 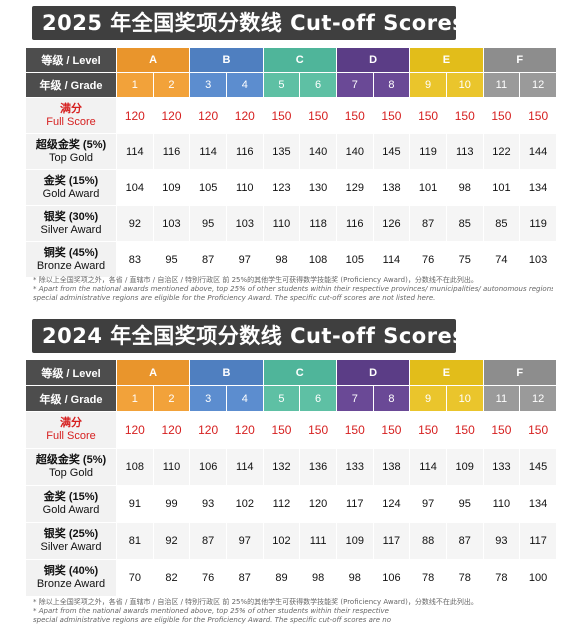 I want to click on score-cell: 76, so click(x=428, y=259).